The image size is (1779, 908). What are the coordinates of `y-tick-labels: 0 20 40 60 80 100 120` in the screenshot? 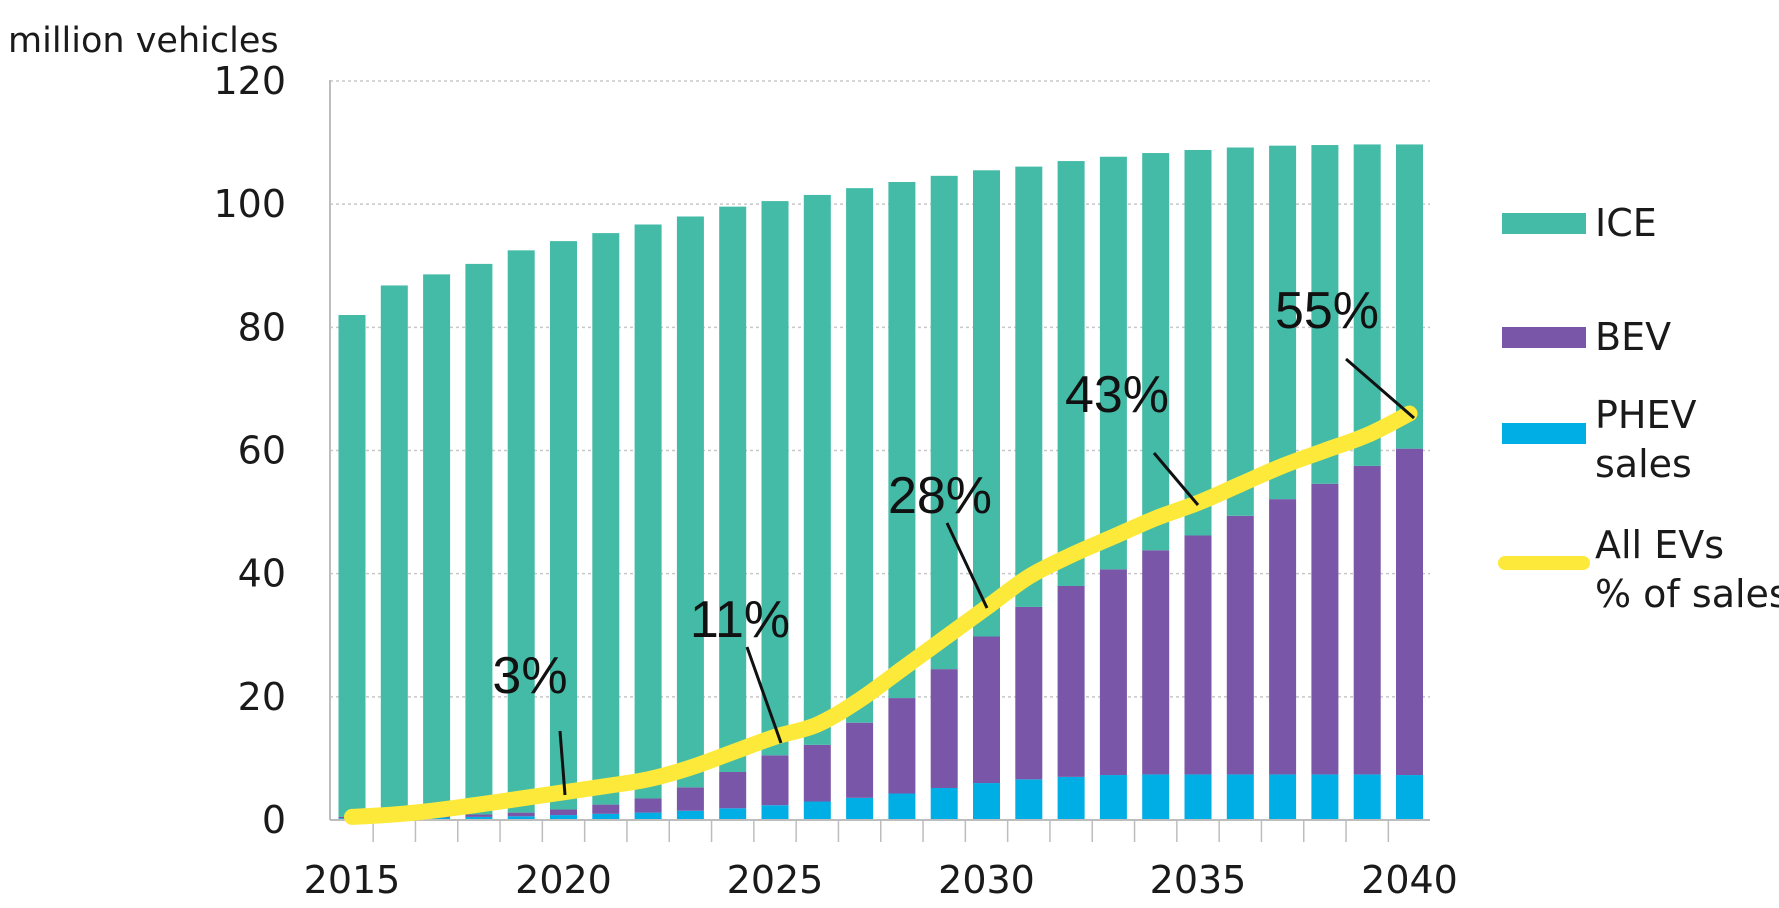 It's located at (249, 450).